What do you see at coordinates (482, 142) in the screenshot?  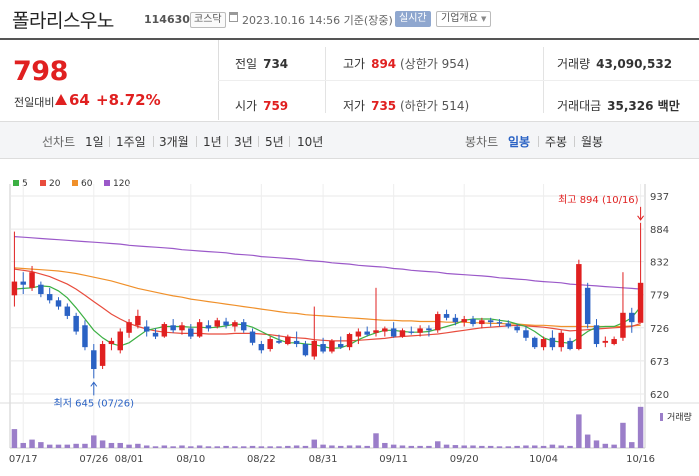 I see `candle-chart-label: 봉차트` at bounding box center [482, 142].